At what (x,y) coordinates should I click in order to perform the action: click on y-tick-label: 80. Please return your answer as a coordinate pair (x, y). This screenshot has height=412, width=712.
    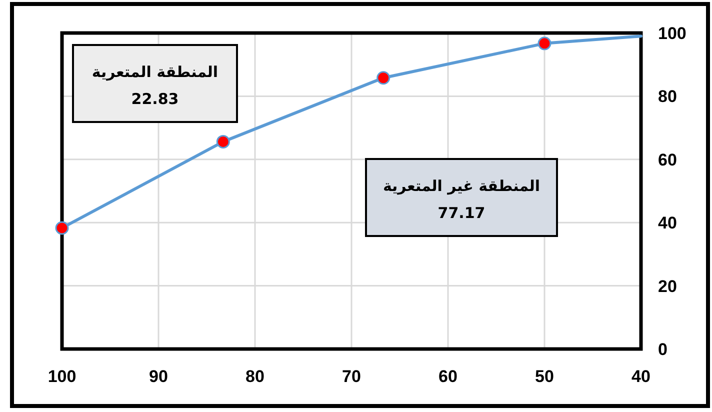
    Looking at the image, I should click on (667, 96).